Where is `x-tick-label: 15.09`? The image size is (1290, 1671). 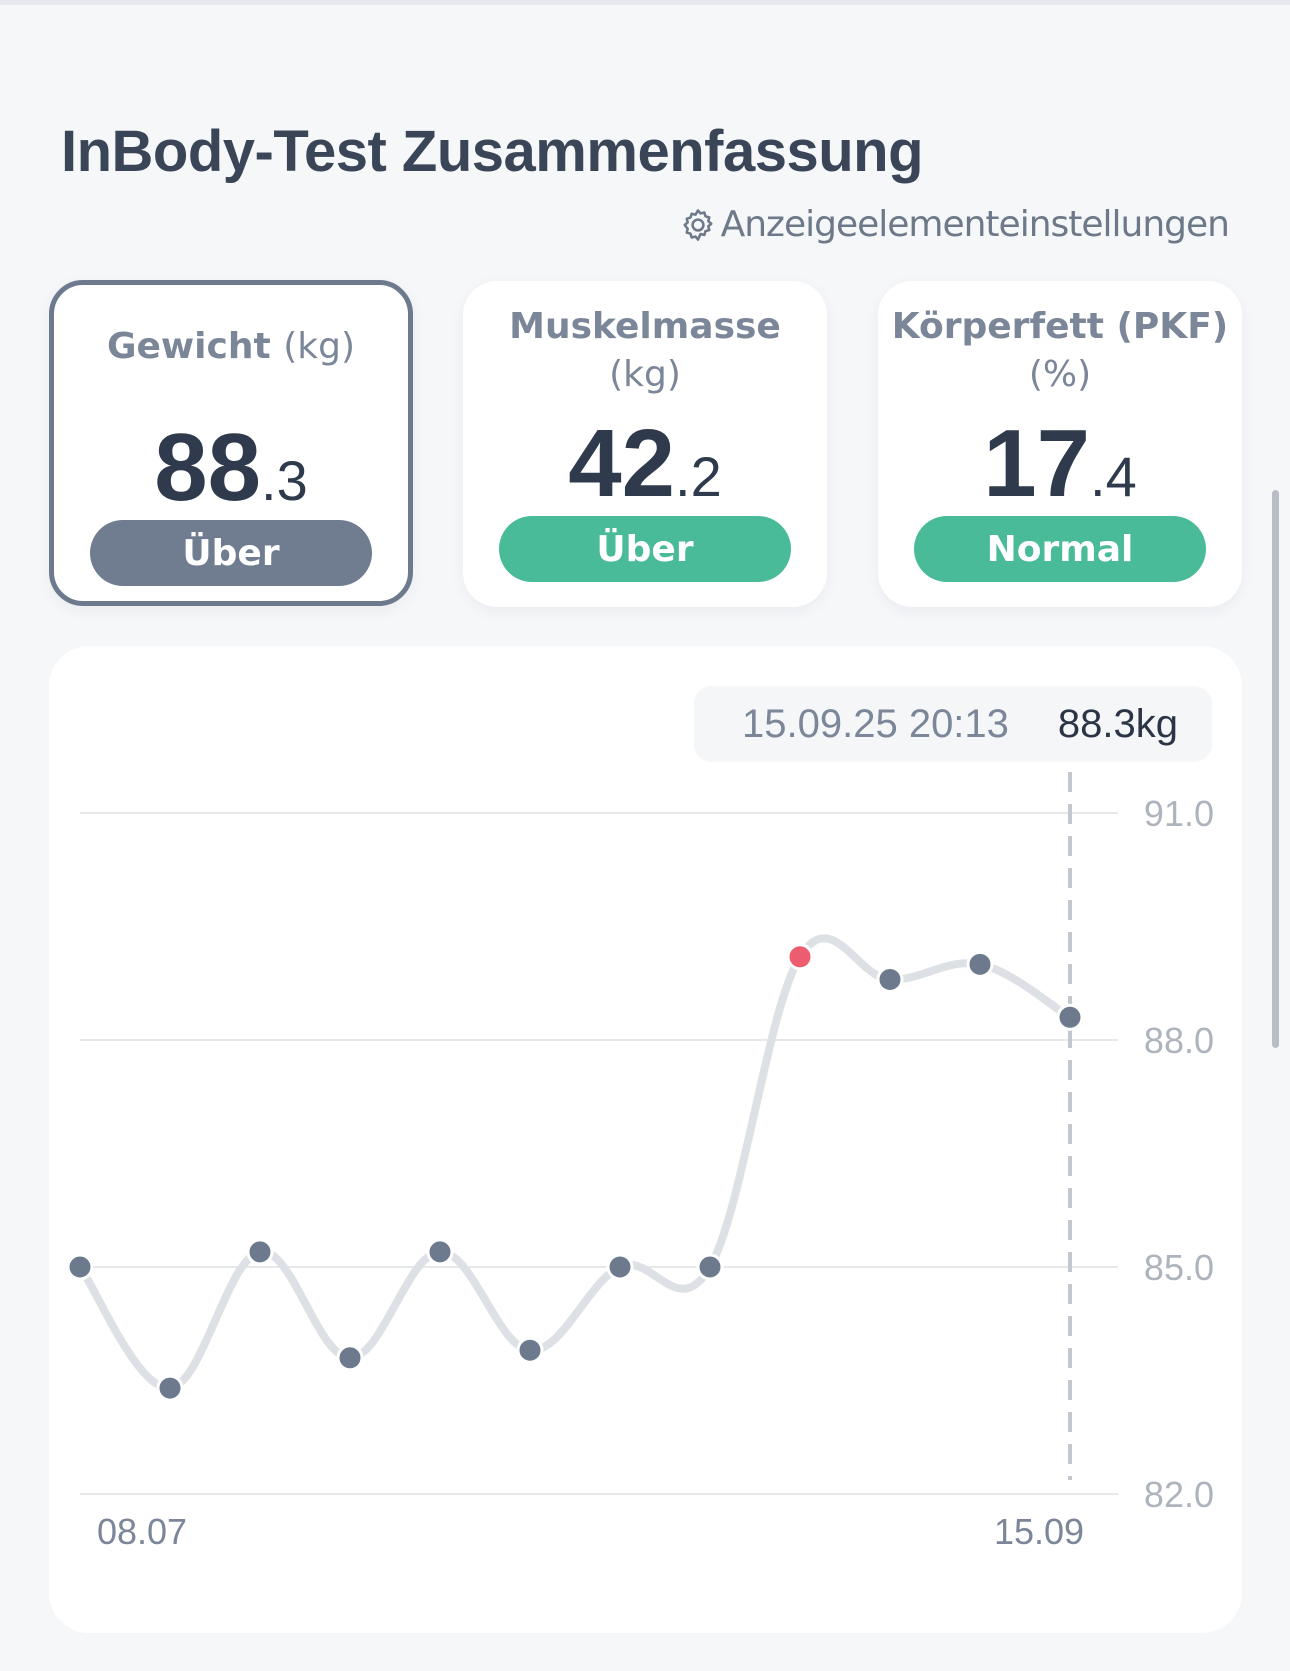
x-tick-label: 15.09 is located at coordinates (1039, 1531).